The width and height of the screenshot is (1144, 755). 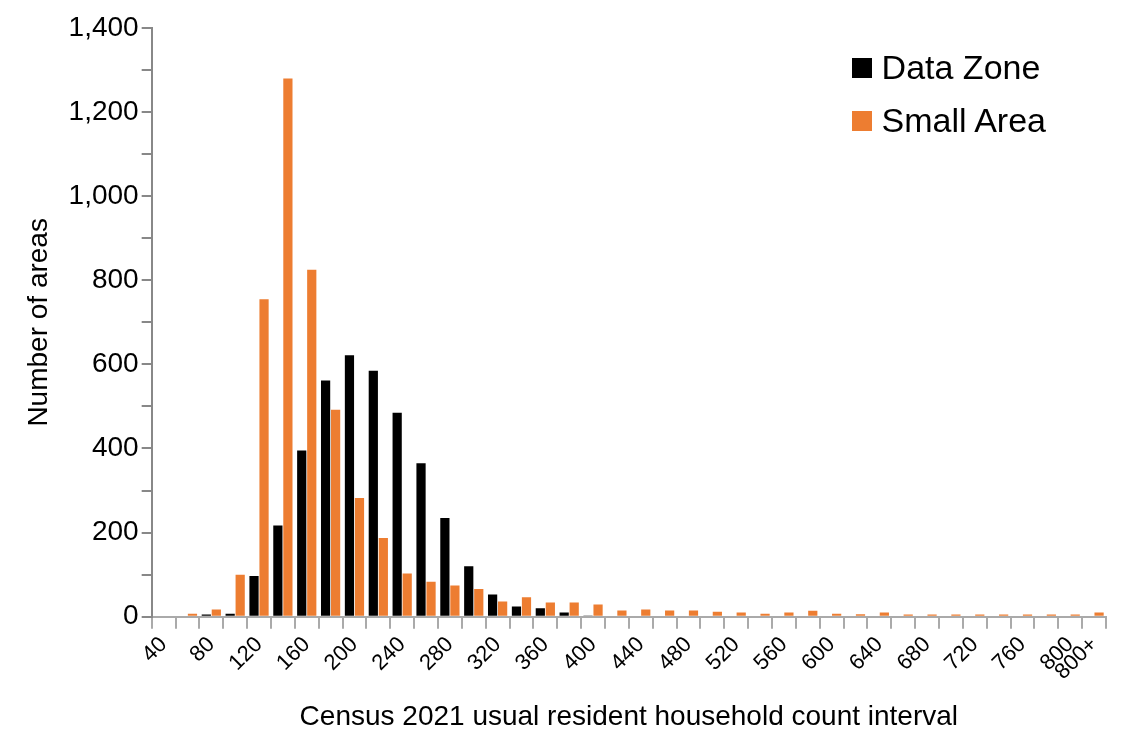 What do you see at coordinates (436, 653) in the screenshot?
I see `x-tick-label: 280` at bounding box center [436, 653].